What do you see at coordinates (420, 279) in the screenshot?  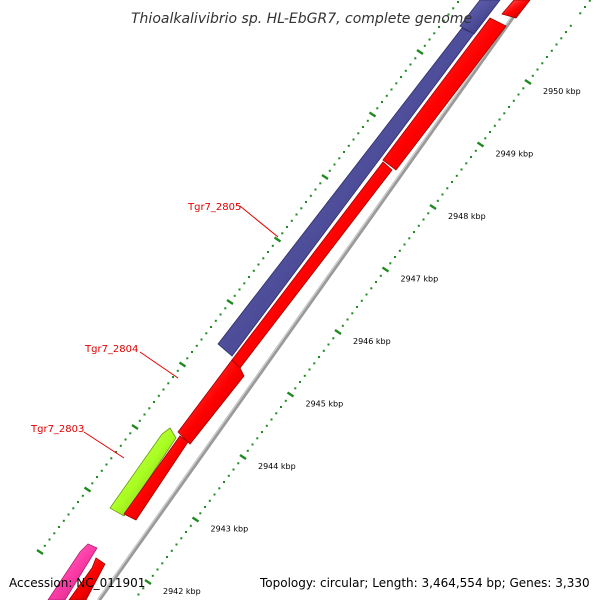 I see `tick-label: 2947 kbp` at bounding box center [420, 279].